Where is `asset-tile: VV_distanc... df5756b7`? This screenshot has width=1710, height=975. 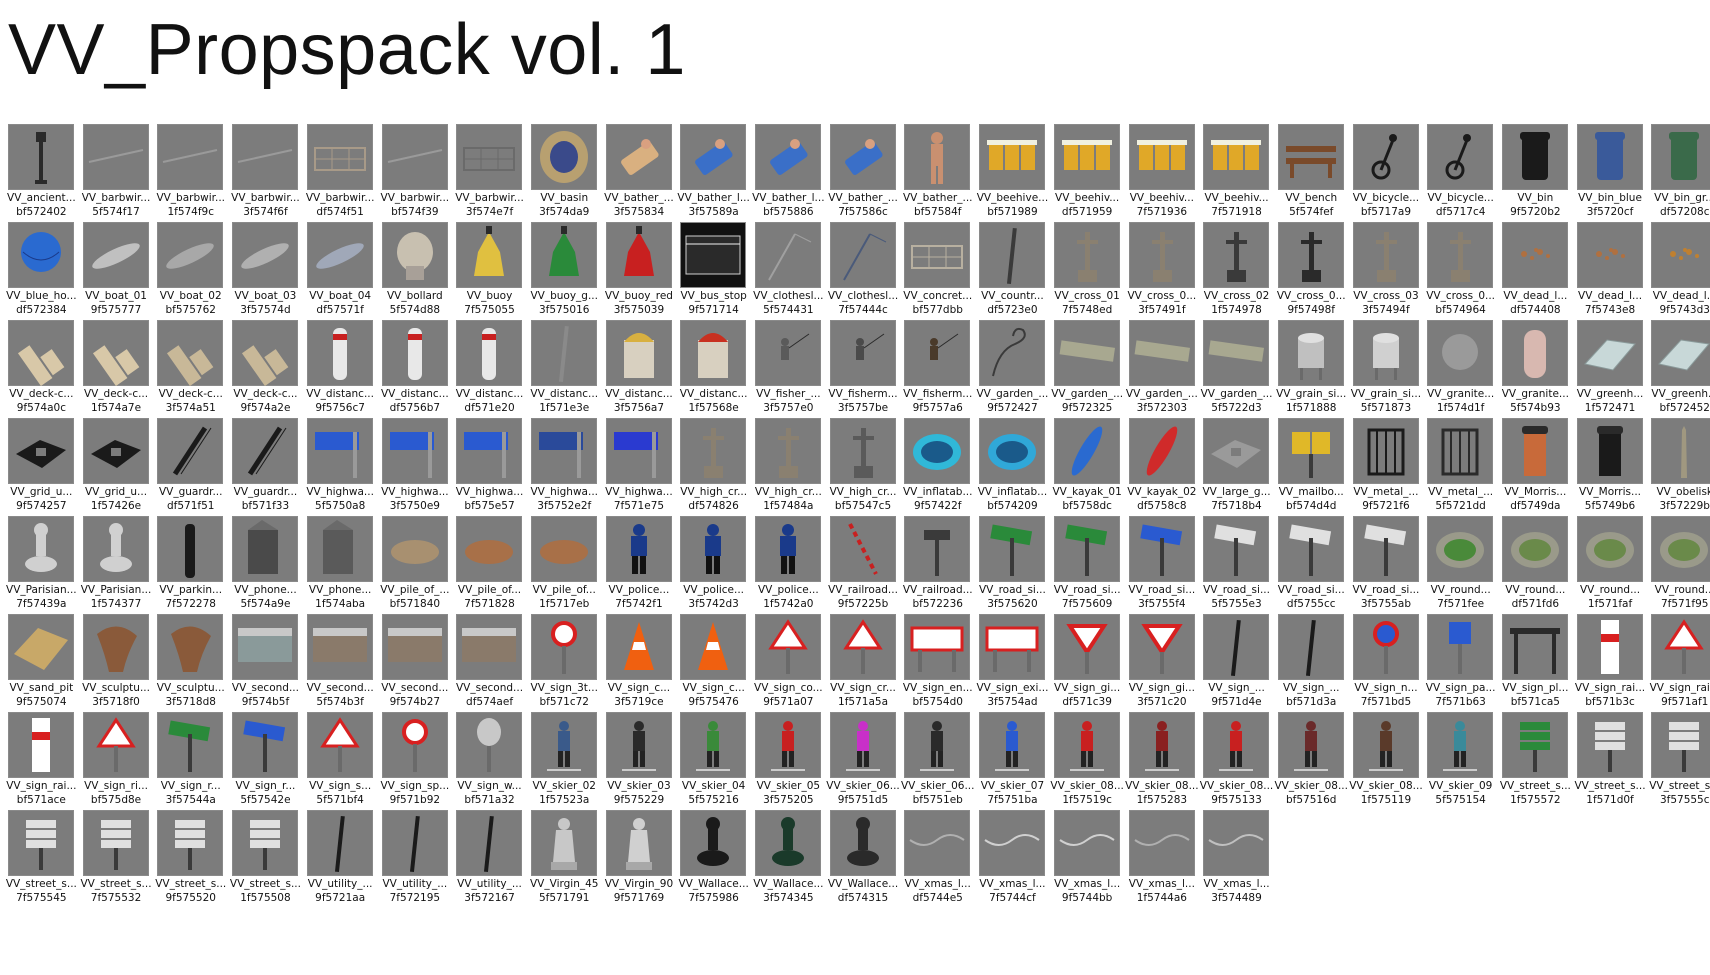 asset-tile: VV_distanc... df5756b7 is located at coordinates (415, 368).